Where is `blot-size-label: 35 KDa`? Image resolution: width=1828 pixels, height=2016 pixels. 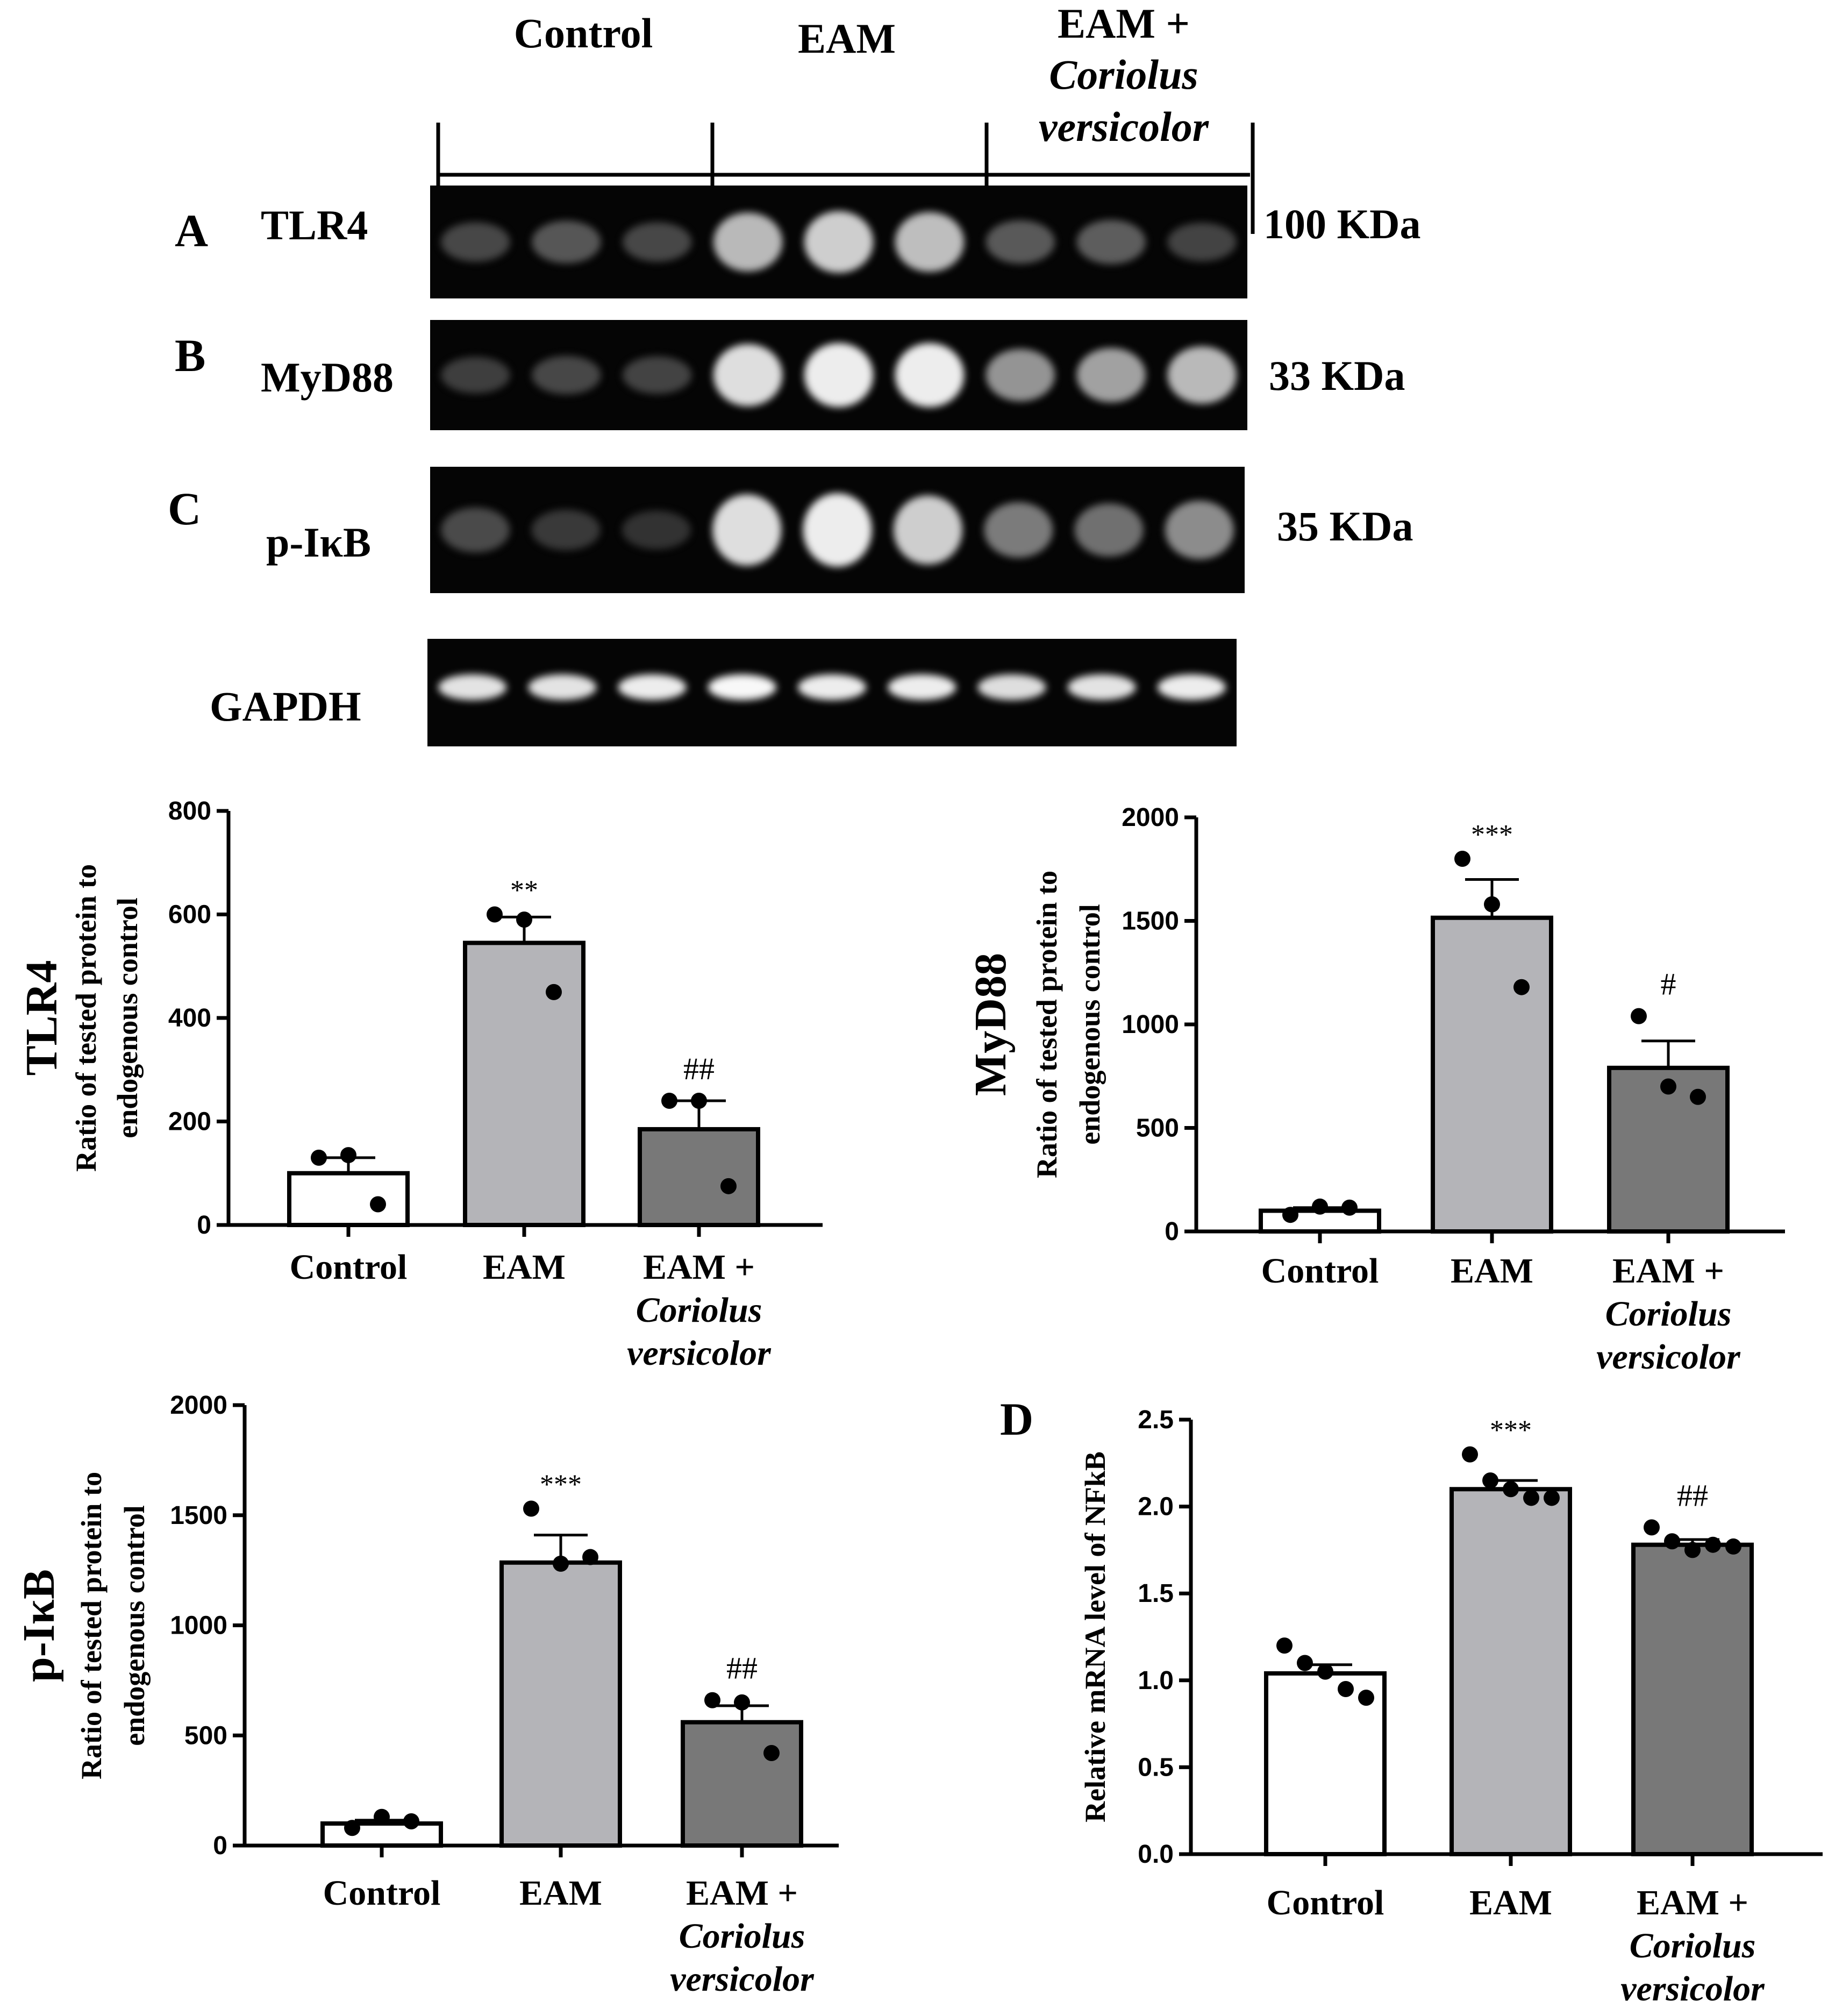
blot-size-label: 35 KDa is located at coordinates (1345, 526).